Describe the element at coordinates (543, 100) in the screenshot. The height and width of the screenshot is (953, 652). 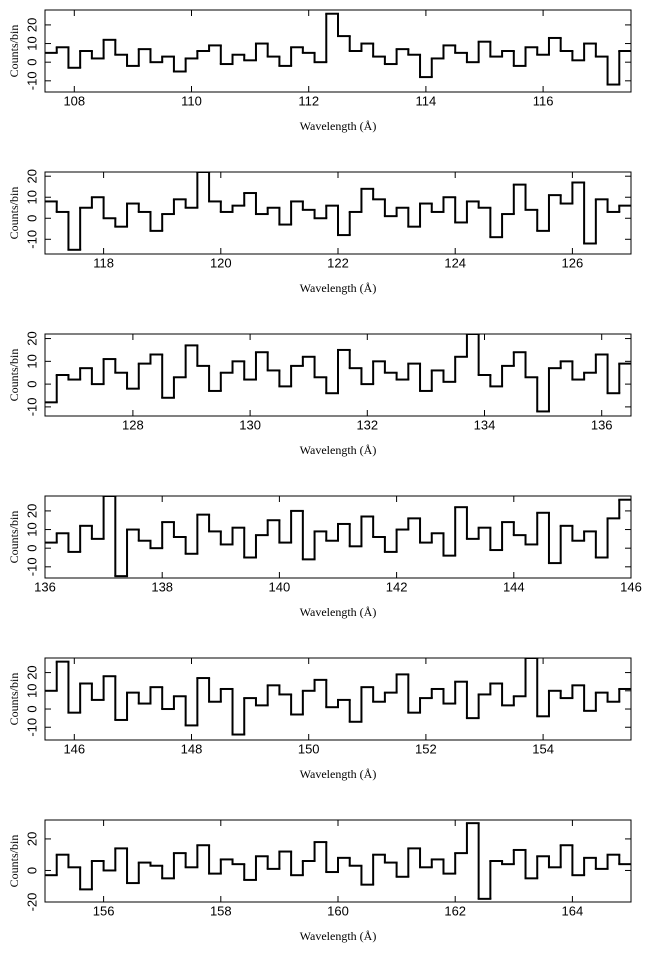
I see `x-tick-label: 116` at that location.